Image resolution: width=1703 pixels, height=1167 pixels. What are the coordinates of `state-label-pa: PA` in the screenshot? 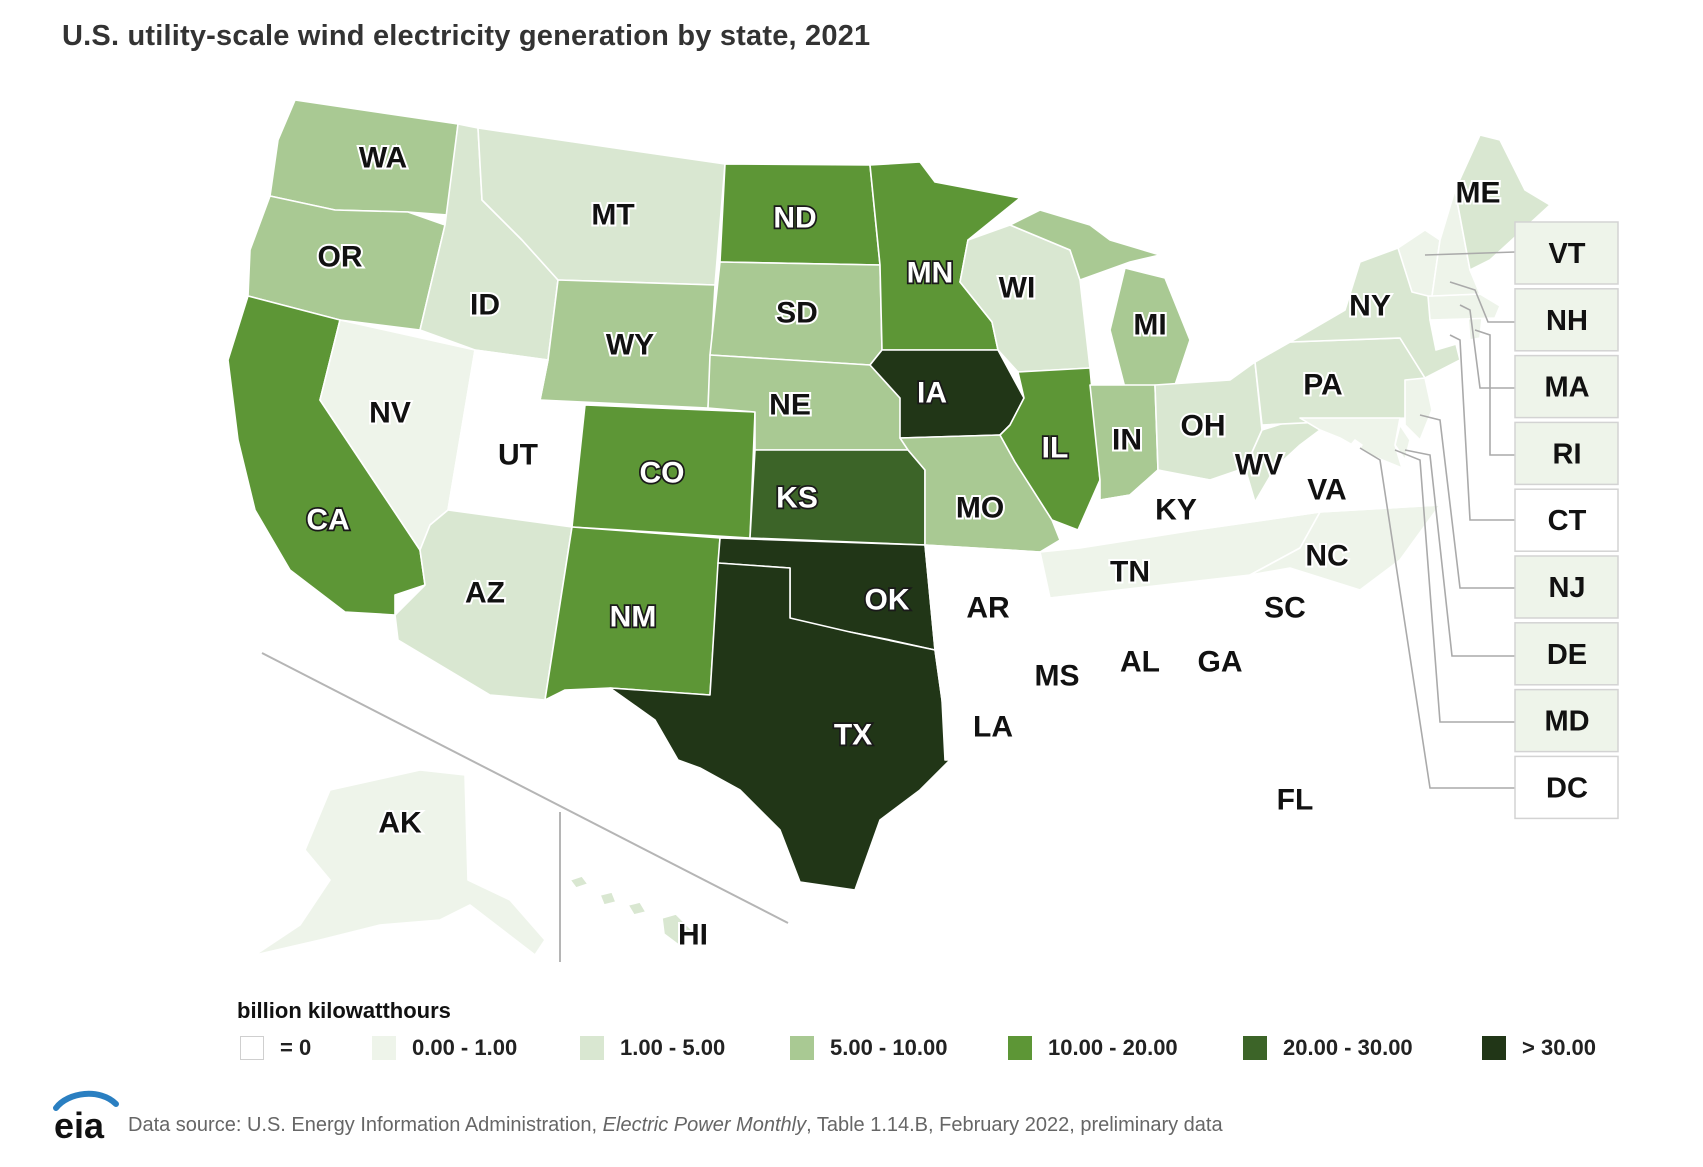 It's located at (1322, 385).